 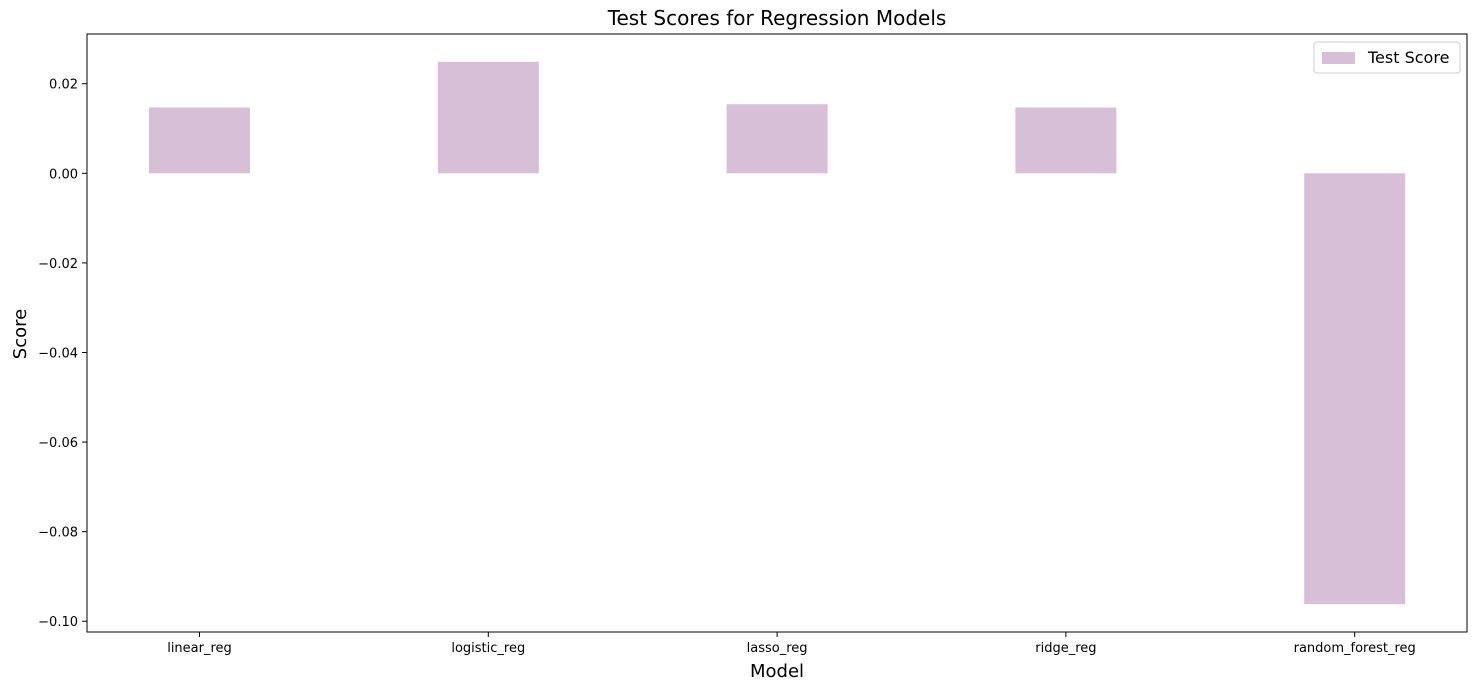 What do you see at coordinates (1355, 389) in the screenshot?
I see `bar-random_forest_reg` at bounding box center [1355, 389].